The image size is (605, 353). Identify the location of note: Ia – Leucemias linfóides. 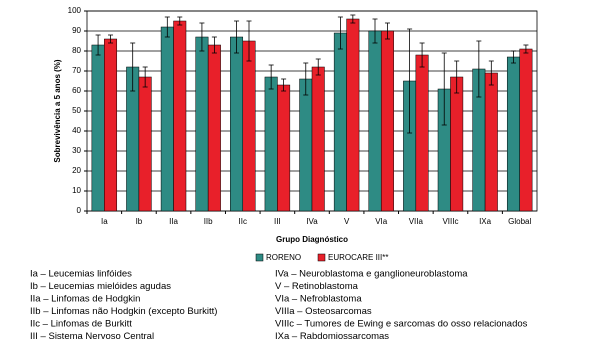
(81, 274).